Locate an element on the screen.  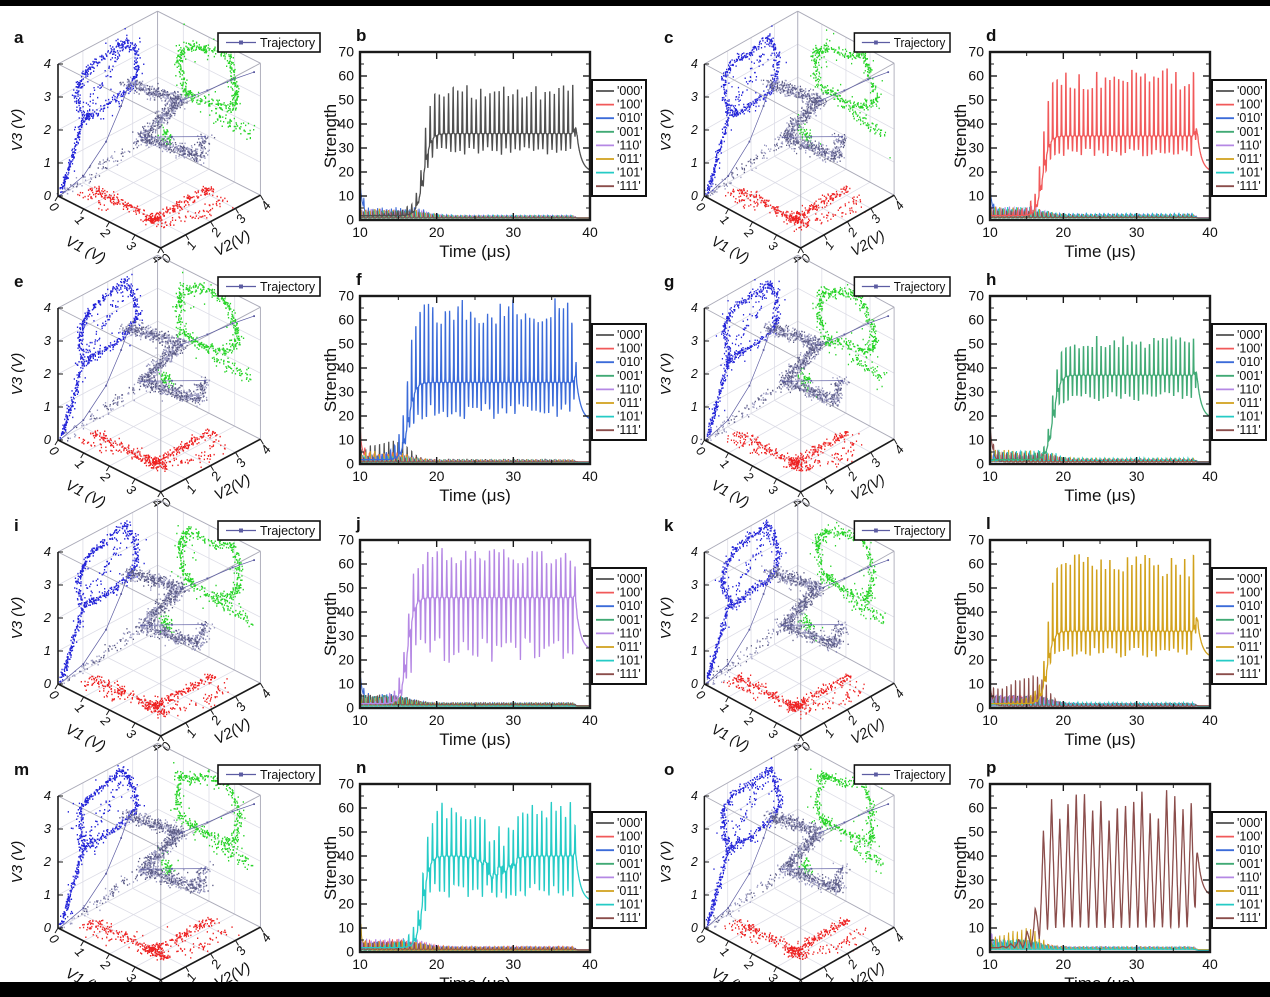
bottom-border-bar is located at coordinates (635, 989).